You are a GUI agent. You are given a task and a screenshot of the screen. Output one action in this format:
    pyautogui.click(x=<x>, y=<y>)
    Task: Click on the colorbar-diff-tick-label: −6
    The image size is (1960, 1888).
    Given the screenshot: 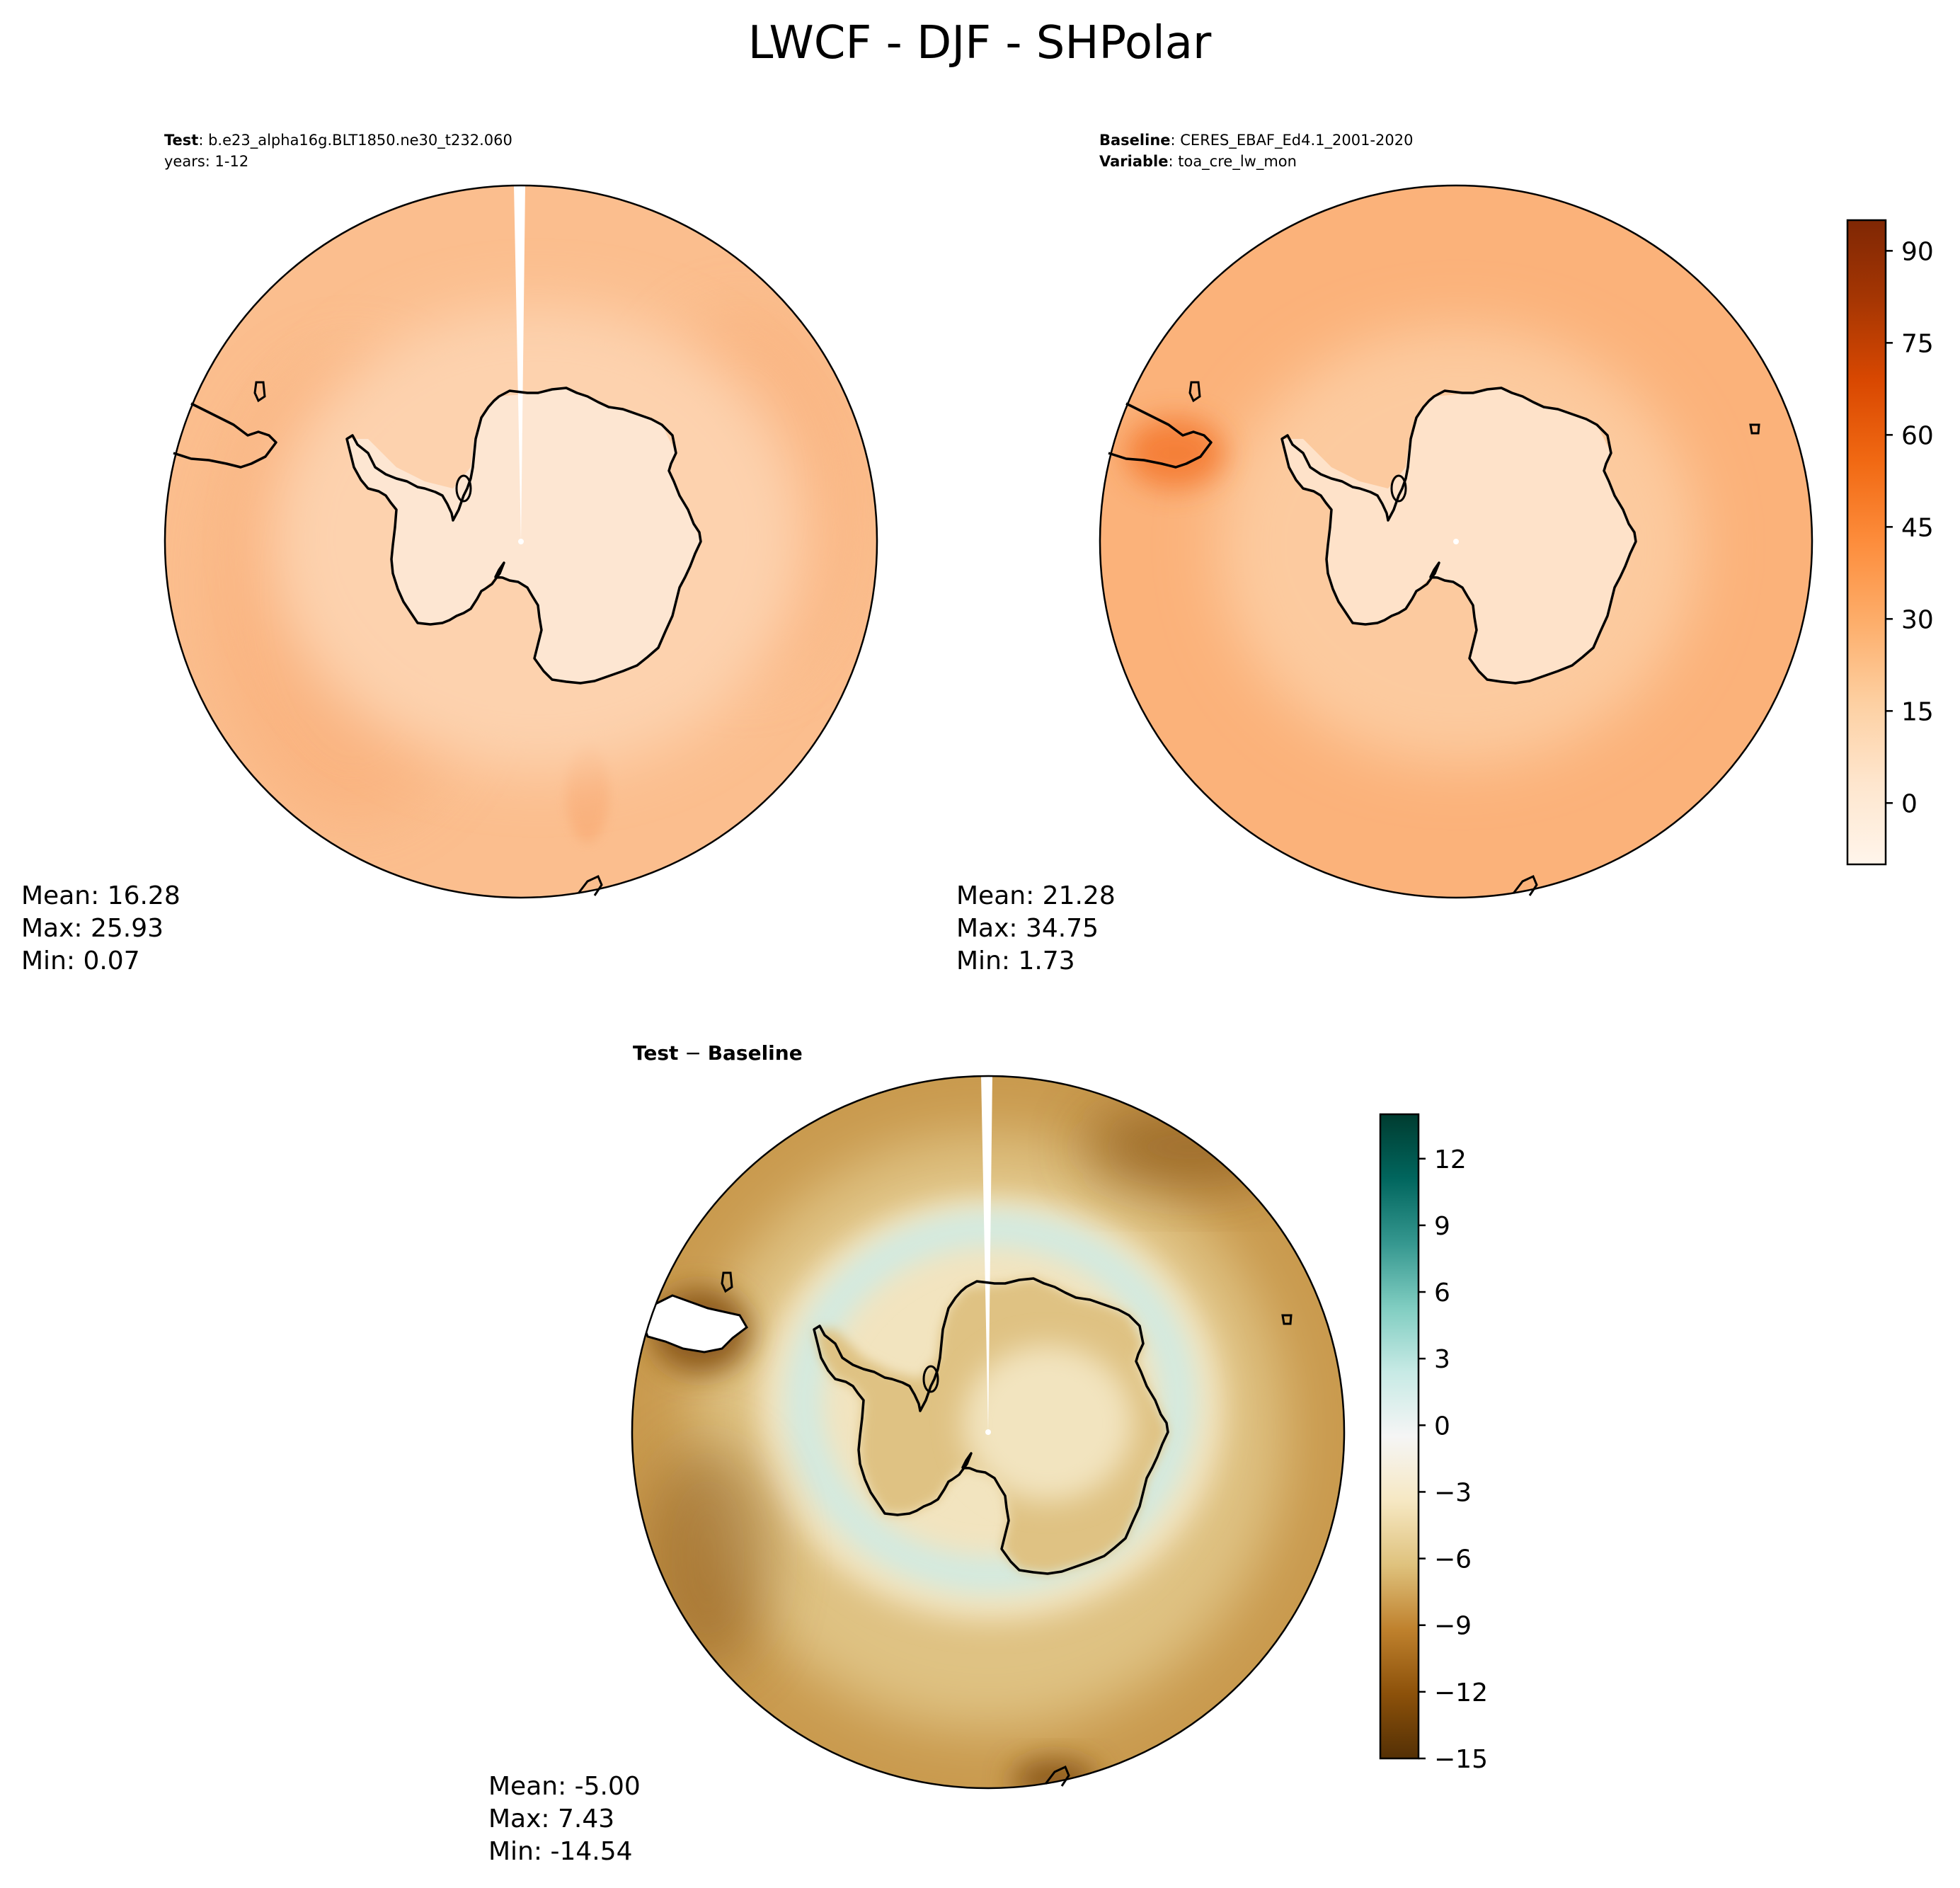 What is the action you would take?
    pyautogui.click(x=1453, y=1559)
    